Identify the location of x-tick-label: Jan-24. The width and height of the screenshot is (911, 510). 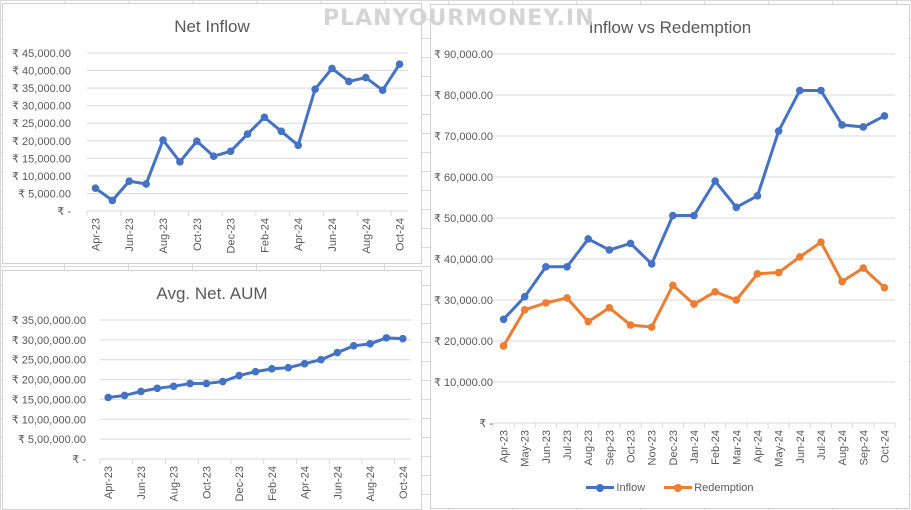
(695, 447).